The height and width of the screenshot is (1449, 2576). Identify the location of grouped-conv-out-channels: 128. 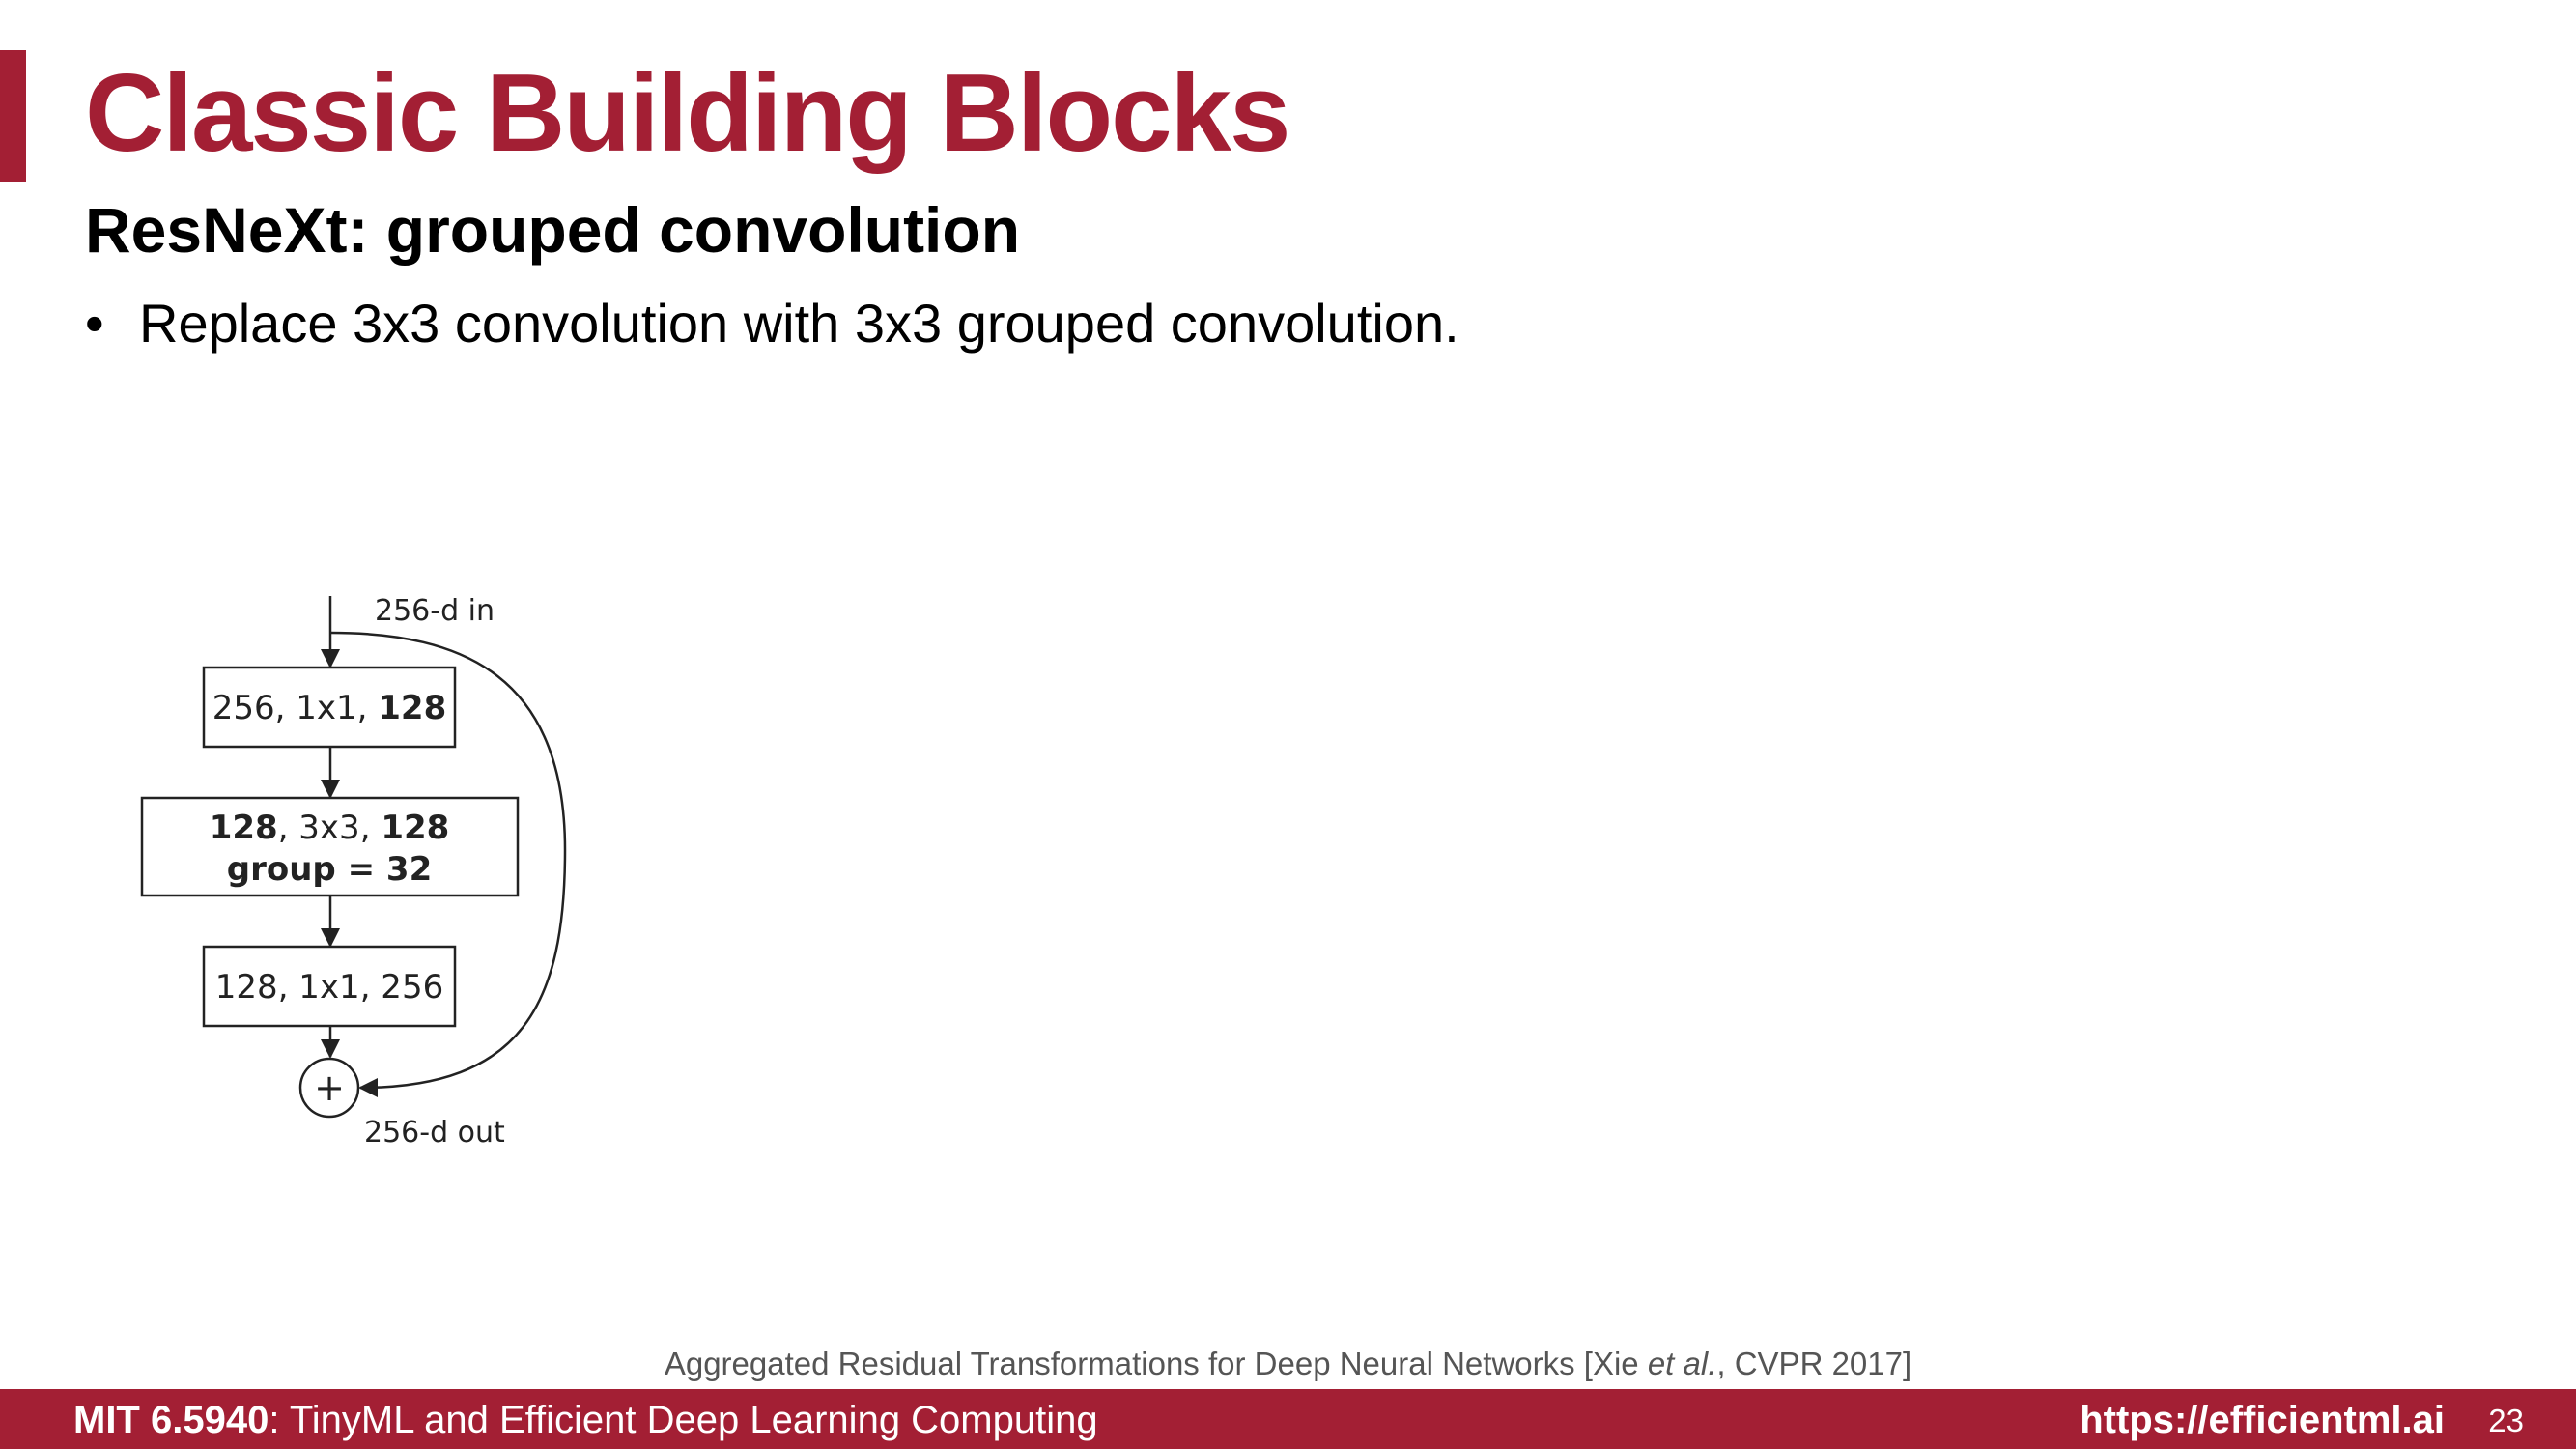
(415, 828).